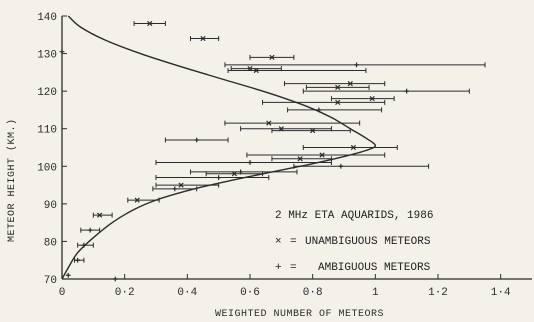 The height and width of the screenshot is (322, 534). Describe the element at coordinates (501, 293) in the screenshot. I see `x-tick-label: 1·4` at that location.